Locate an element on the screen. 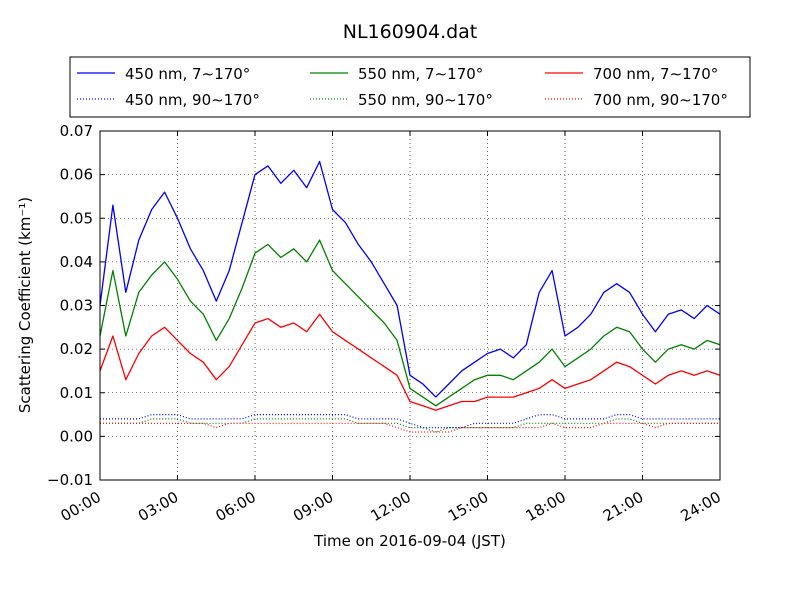 This screenshot has width=800, height=600. y-tick-labels: −0.01 0.00 0.01 0.02 0.03 0.04 0.05 0.06 0.07 is located at coordinates (70, 305).